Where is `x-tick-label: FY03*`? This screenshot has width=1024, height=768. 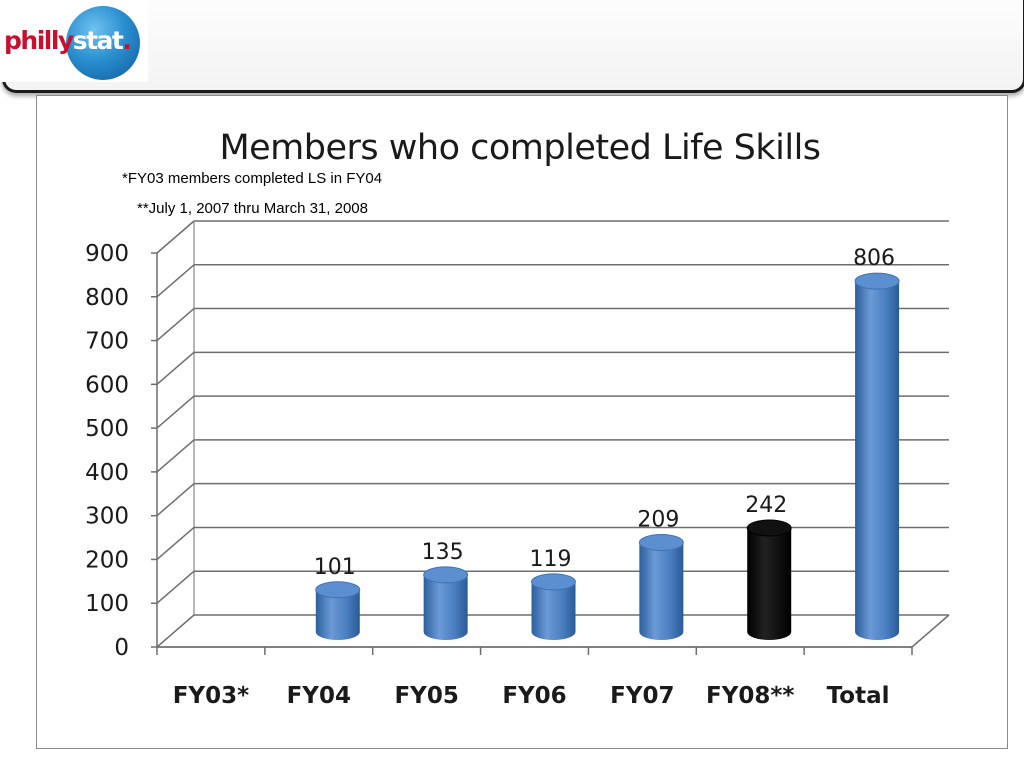 x-tick-label: FY03* is located at coordinates (211, 696).